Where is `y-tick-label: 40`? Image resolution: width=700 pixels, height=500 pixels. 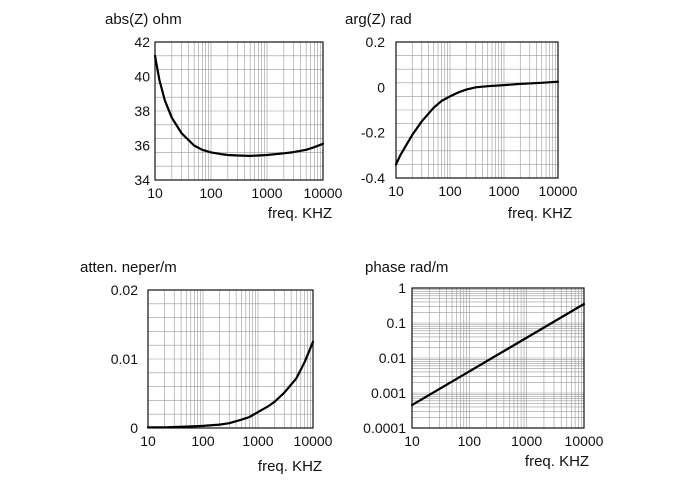
y-tick-label: 40 is located at coordinates (142, 77).